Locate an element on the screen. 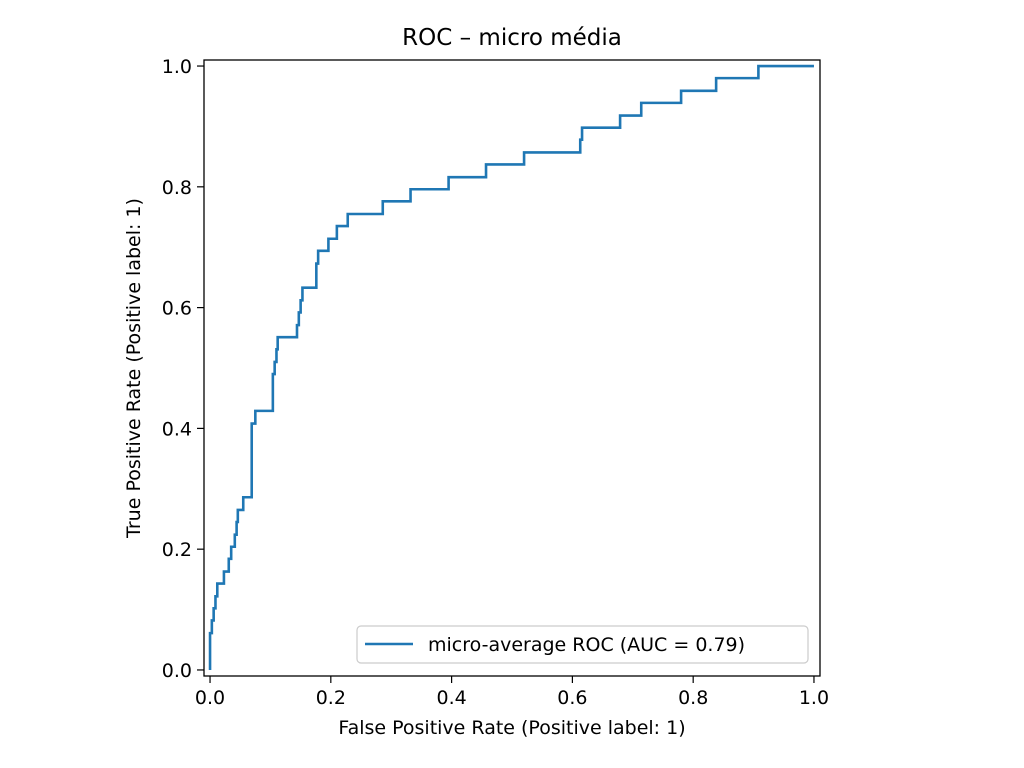 The image size is (1024, 768). x-tick-label: 0.4 is located at coordinates (451, 698).